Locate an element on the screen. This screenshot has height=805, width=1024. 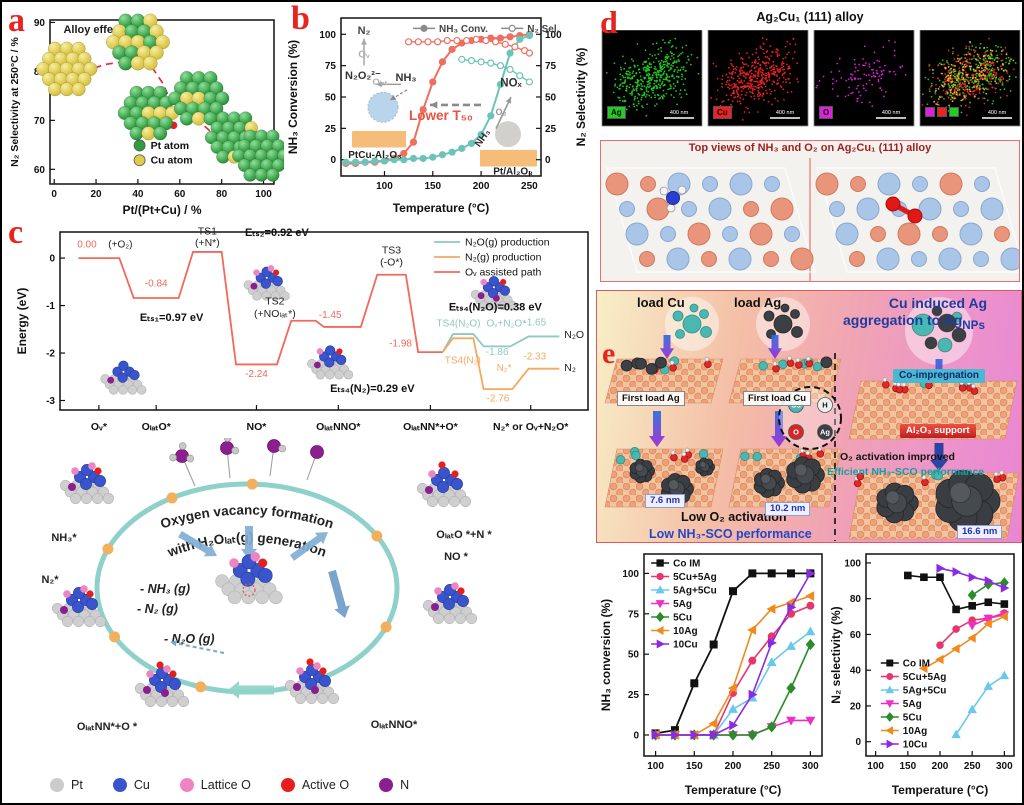
svg-text: 5Ag+5Cu is located at coordinates (925, 691).